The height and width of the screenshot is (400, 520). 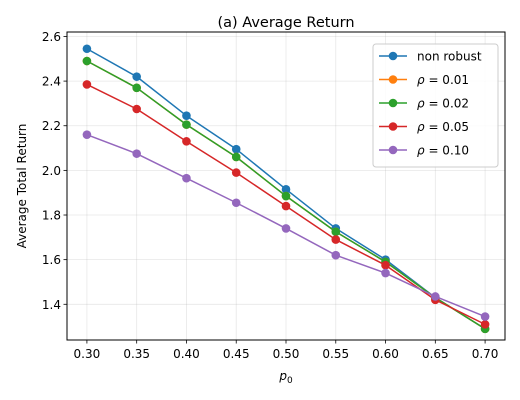 What do you see at coordinates (385, 354) in the screenshot?
I see `x-tick-label: 0.60` at bounding box center [385, 354].